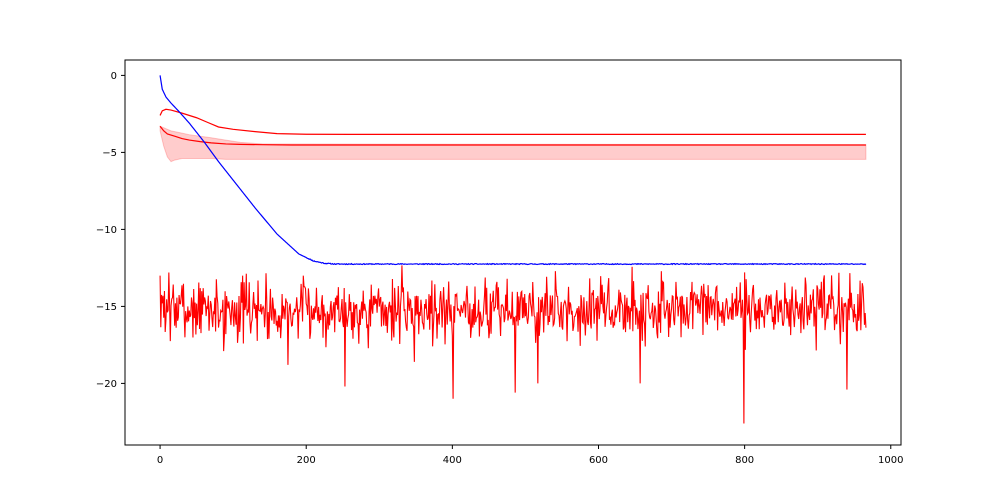  Describe the element at coordinates (452, 460) in the screenshot. I see `x-tick-label: 400` at that location.